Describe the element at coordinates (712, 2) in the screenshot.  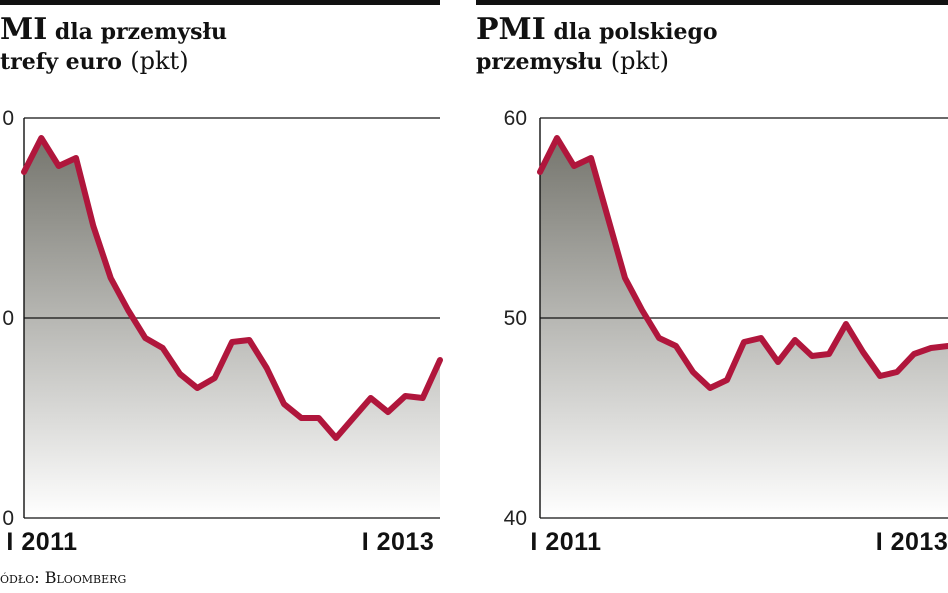
I see `top-rule-right` at that location.